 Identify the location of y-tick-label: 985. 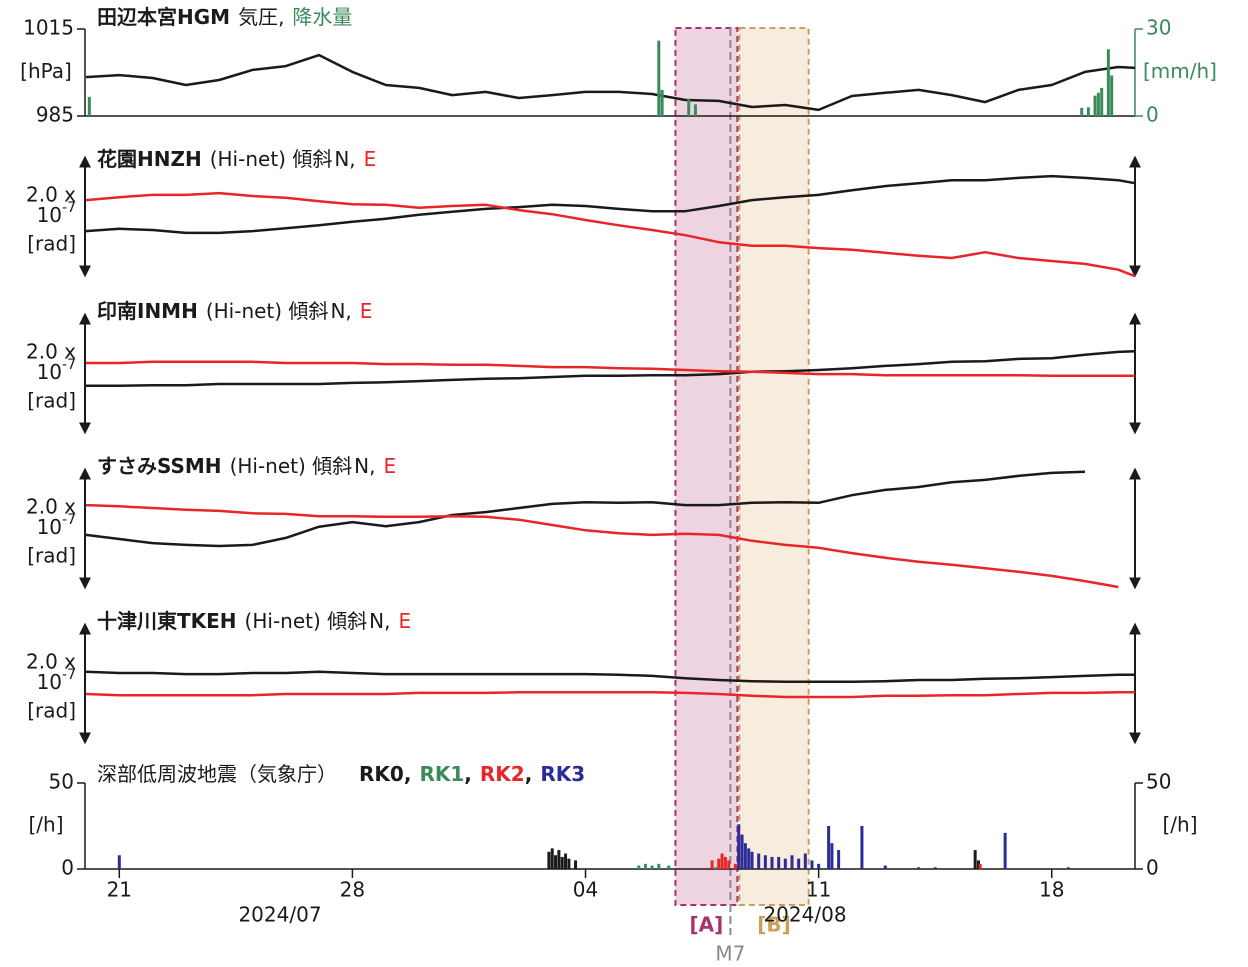
(55, 115).